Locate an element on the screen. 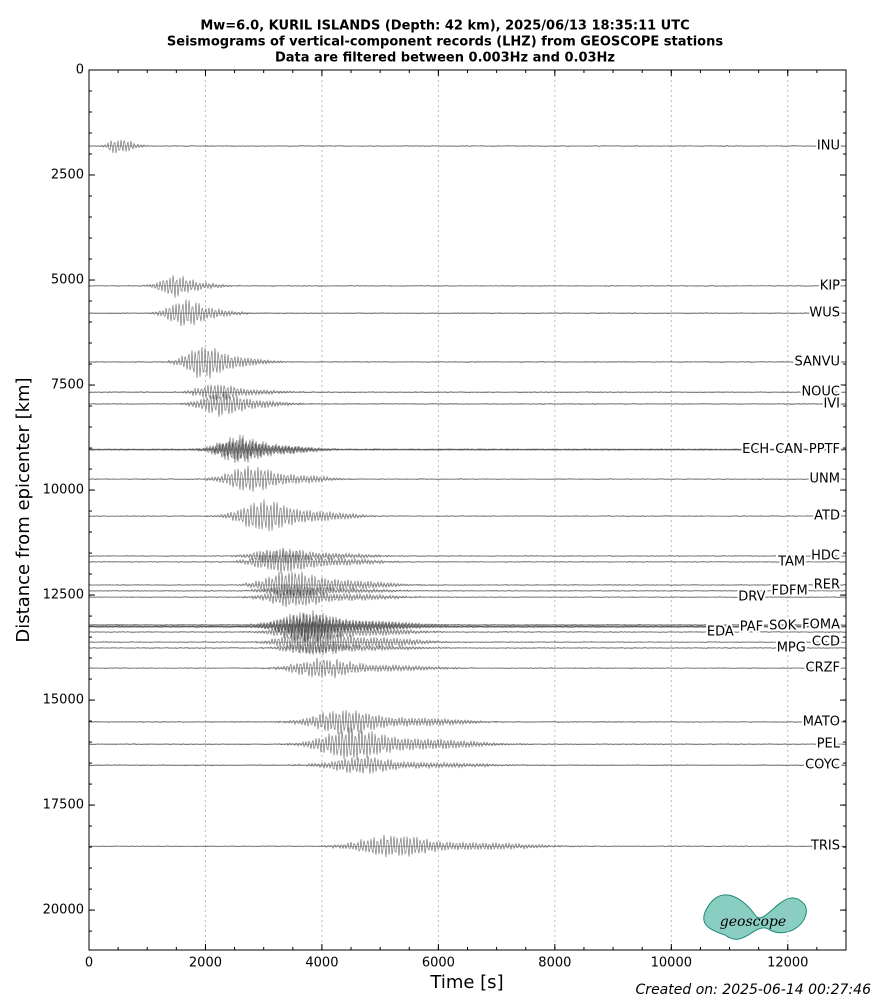 The width and height of the screenshot is (890, 1000). y-tick-label: 5000 is located at coordinates (67, 280).